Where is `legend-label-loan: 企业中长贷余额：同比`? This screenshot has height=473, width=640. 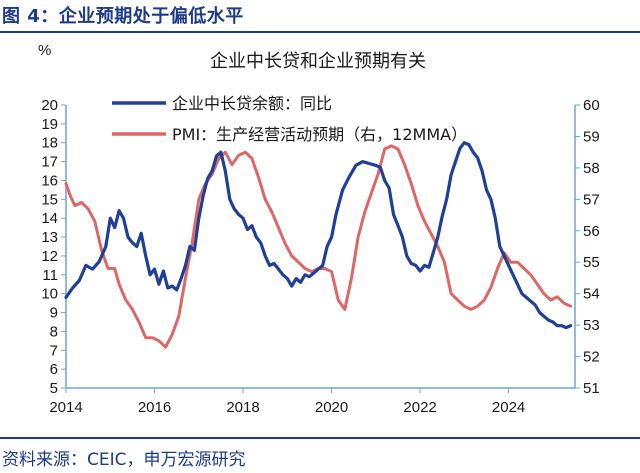
legend-label-loan: 企业中长贷余额：同比 is located at coordinates (252, 103).